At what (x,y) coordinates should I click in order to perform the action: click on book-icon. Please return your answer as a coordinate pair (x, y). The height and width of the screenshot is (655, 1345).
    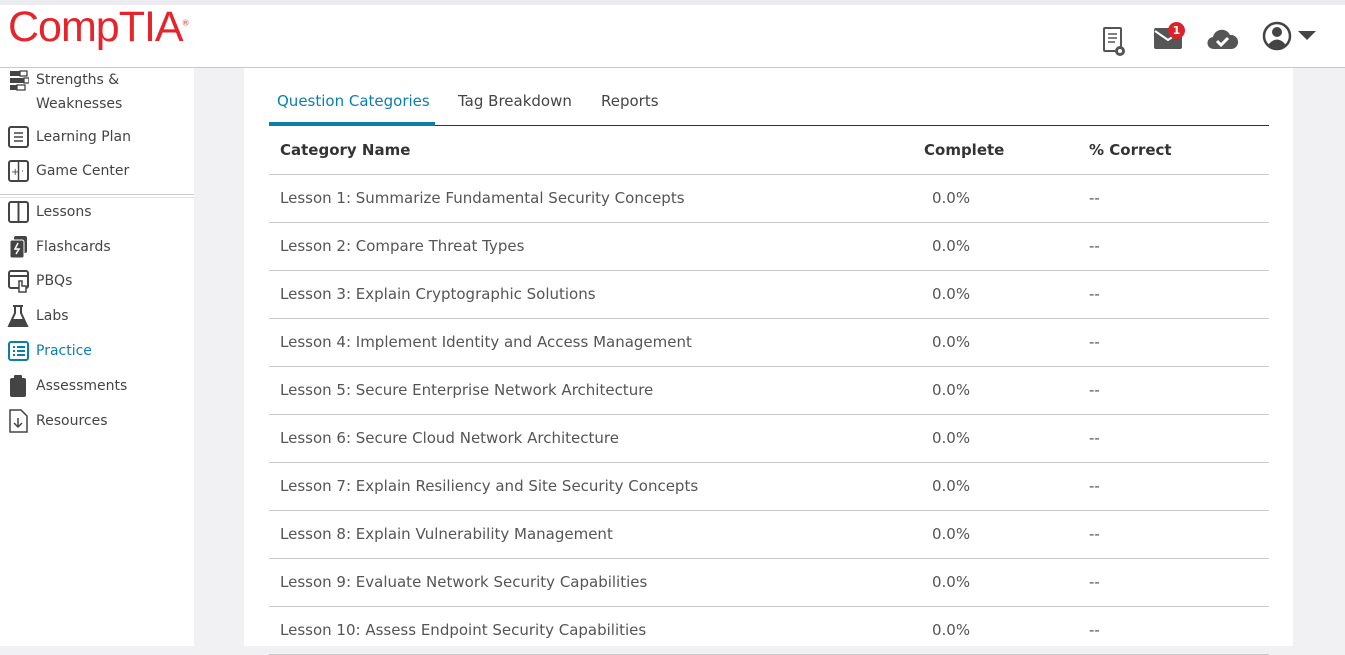
    Looking at the image, I should click on (18, 212).